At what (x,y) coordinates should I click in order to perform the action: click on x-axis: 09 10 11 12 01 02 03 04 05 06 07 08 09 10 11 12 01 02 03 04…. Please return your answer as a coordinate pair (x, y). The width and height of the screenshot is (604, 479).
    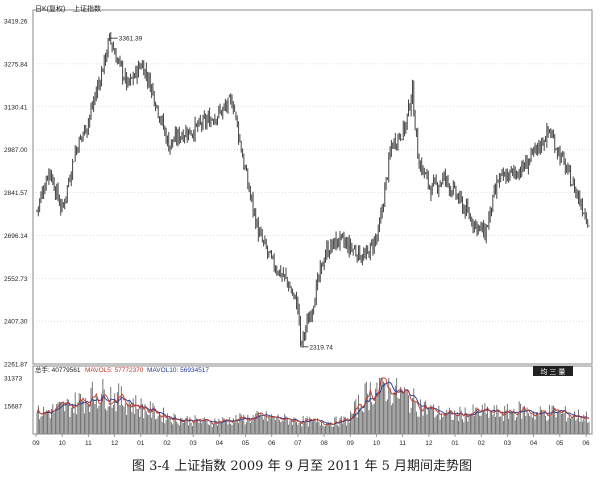
    Looking at the image, I should click on (312, 440).